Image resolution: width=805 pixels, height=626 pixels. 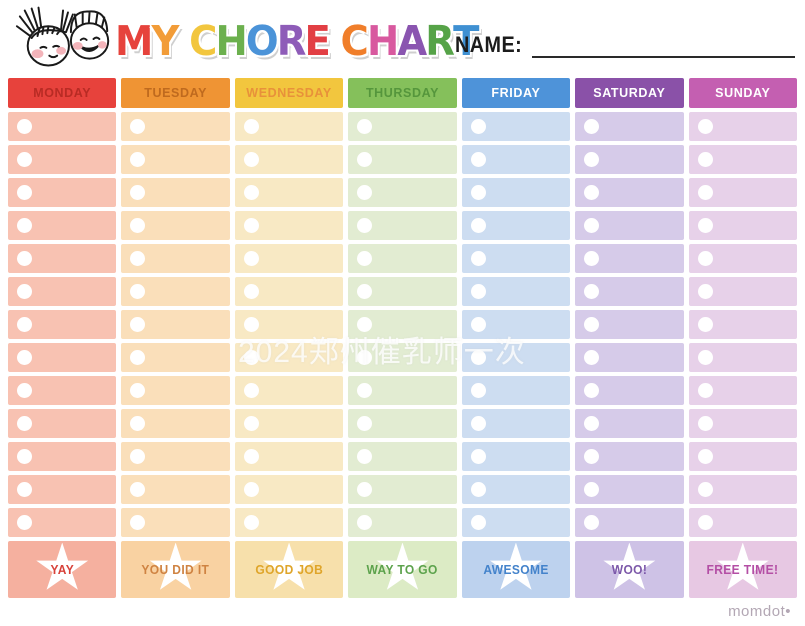 What do you see at coordinates (663, 46) in the screenshot?
I see `name-input-line` at bounding box center [663, 46].